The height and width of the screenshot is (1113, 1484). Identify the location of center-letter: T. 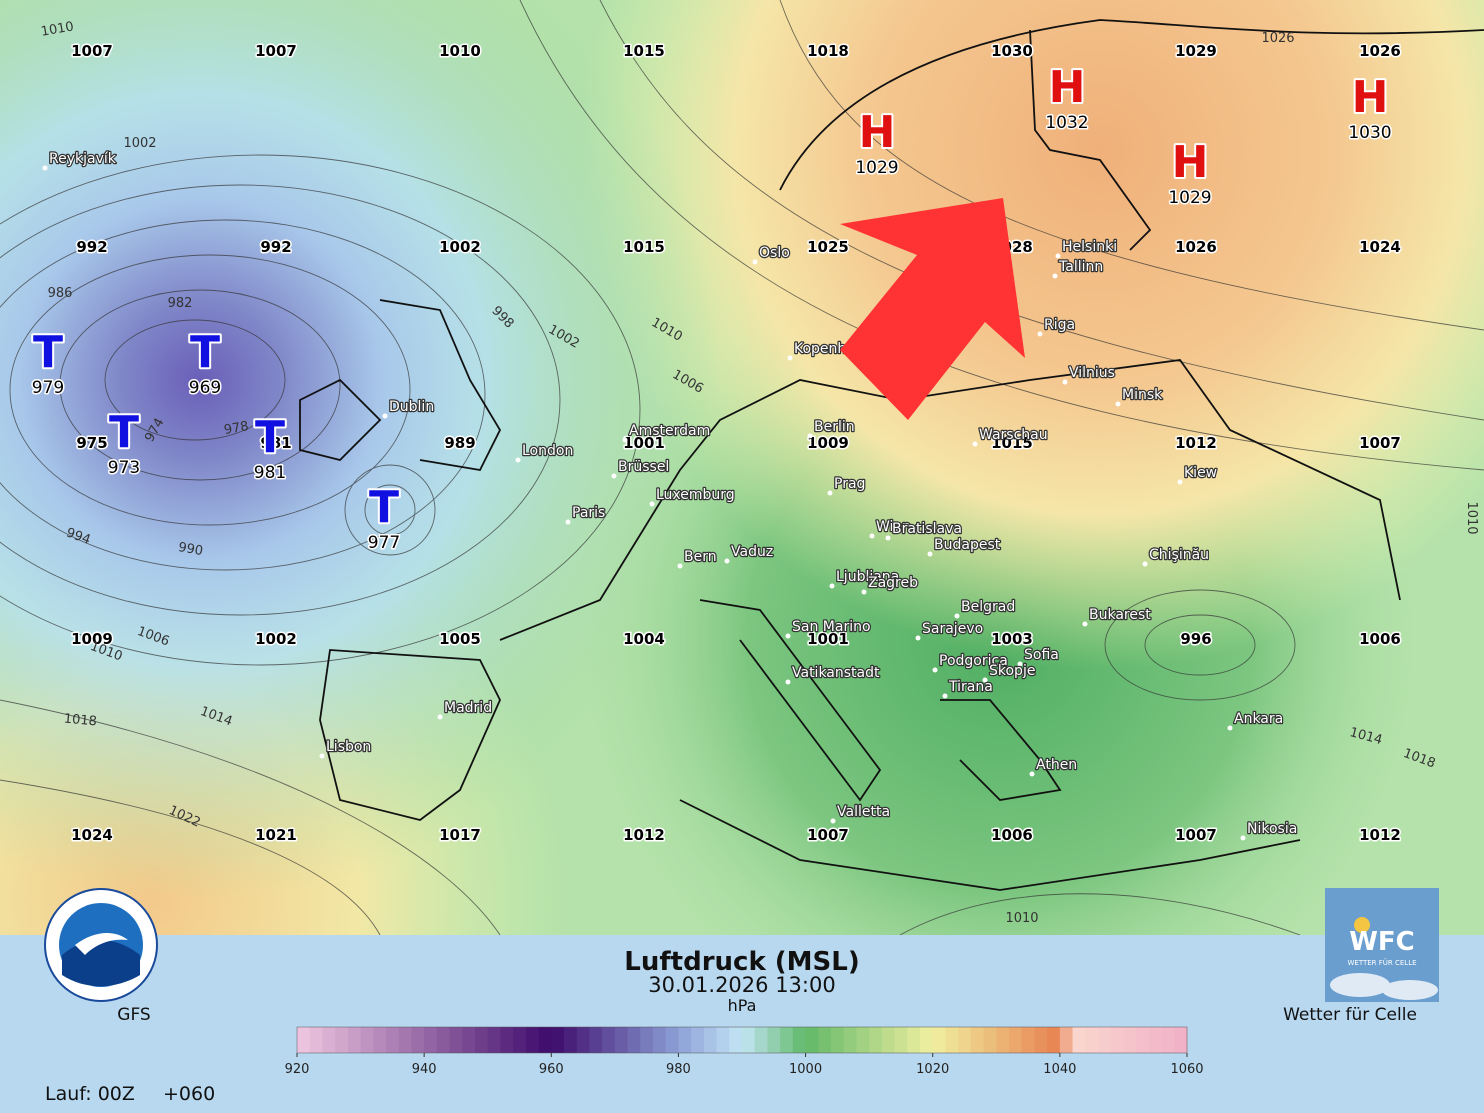
(48, 352).